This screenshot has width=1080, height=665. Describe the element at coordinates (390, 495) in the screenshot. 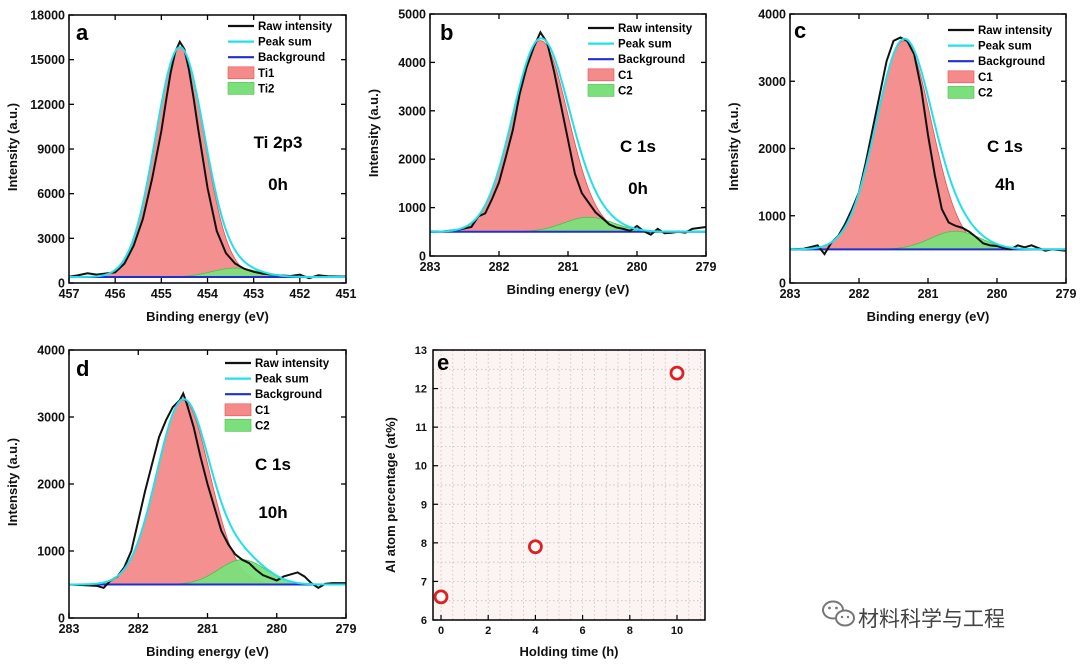

I see `y-axis-label: Al atom percentage (at%)` at that location.